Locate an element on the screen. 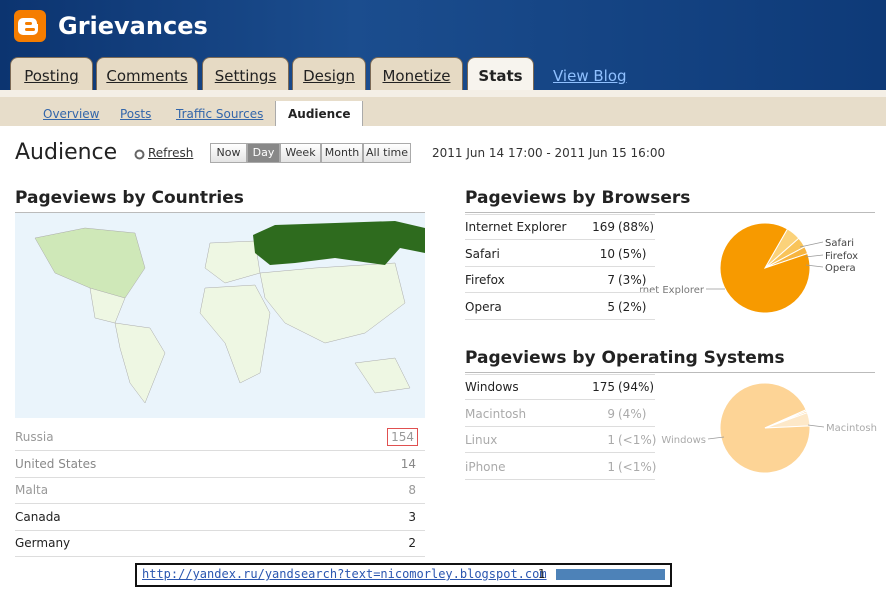 This screenshot has height=602, width=886. subtab: Overview is located at coordinates (71, 114).